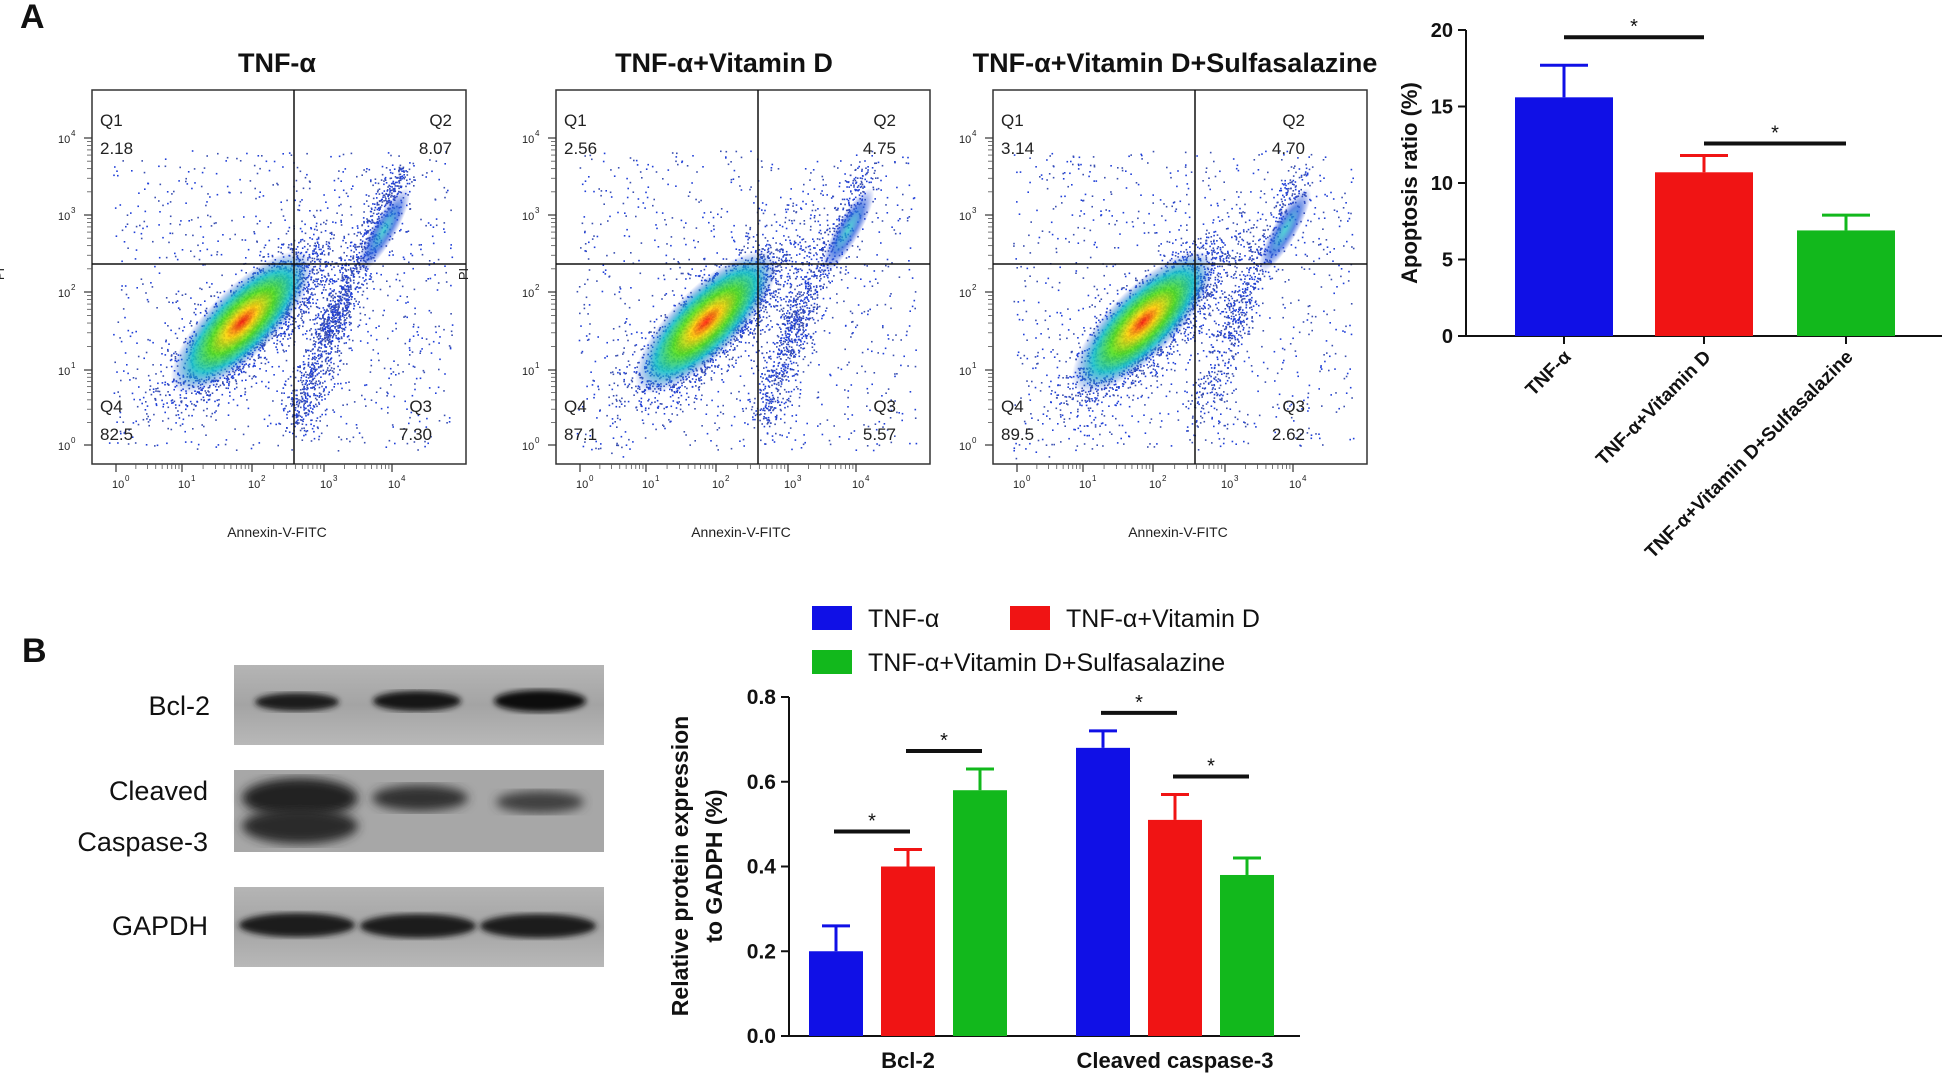 This screenshot has height=1080, width=1946. What do you see at coordinates (111, 120) in the screenshot?
I see `quadrant-q1-name: Q1` at bounding box center [111, 120].